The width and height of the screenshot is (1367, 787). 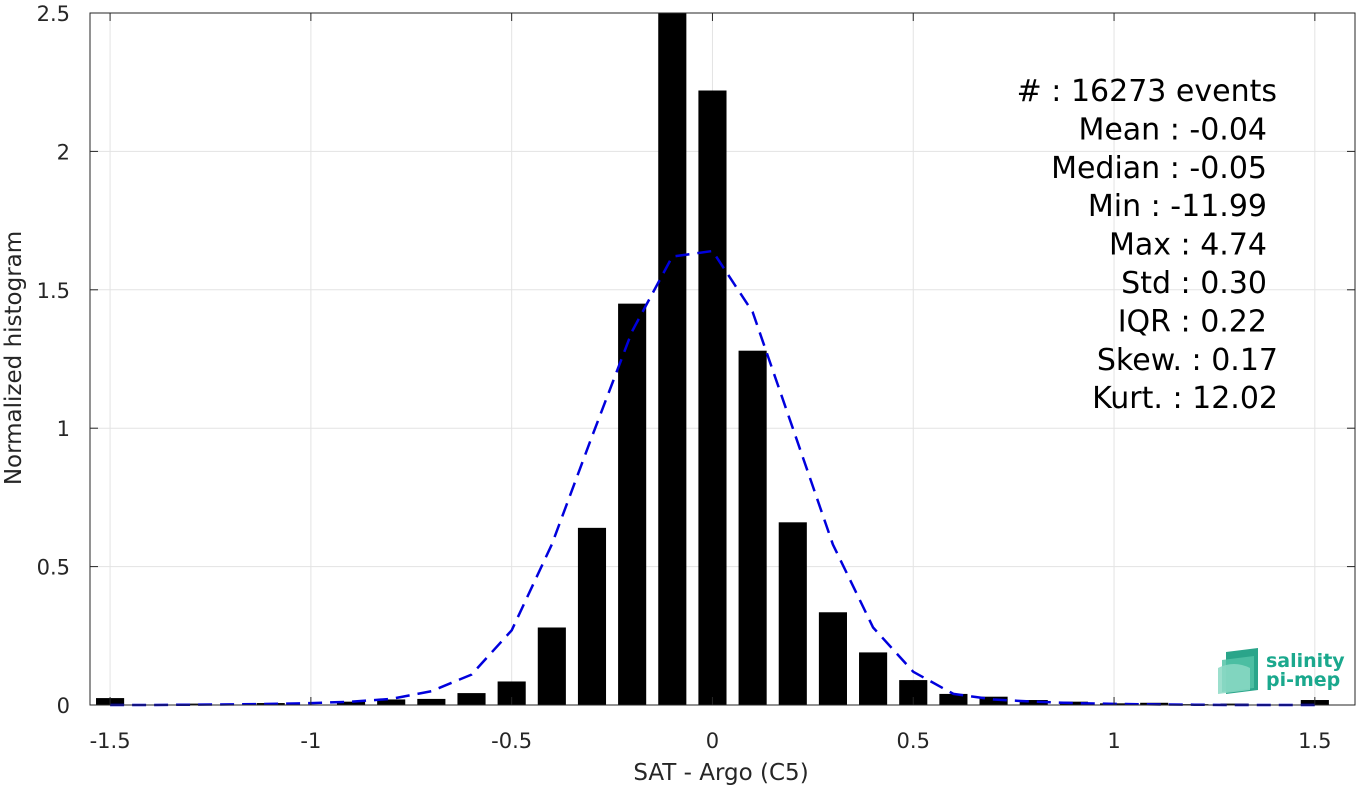 What do you see at coordinates (1305, 661) in the screenshot?
I see `logo-line1: salinity` at bounding box center [1305, 661].